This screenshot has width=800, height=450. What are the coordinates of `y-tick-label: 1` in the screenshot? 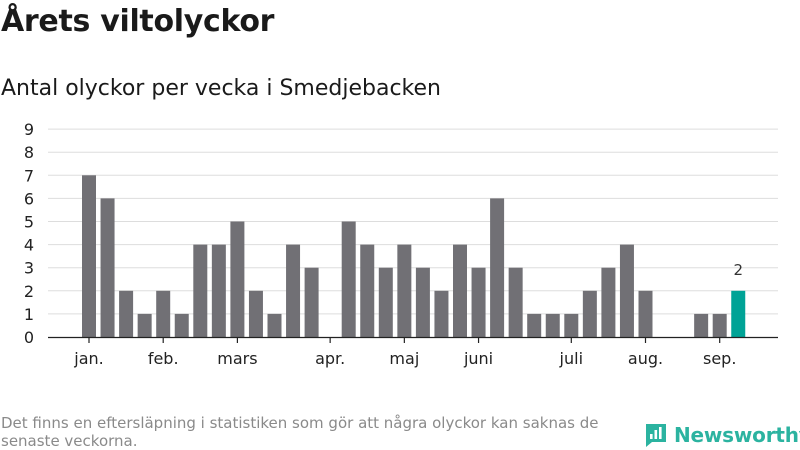 It's located at (29, 314).